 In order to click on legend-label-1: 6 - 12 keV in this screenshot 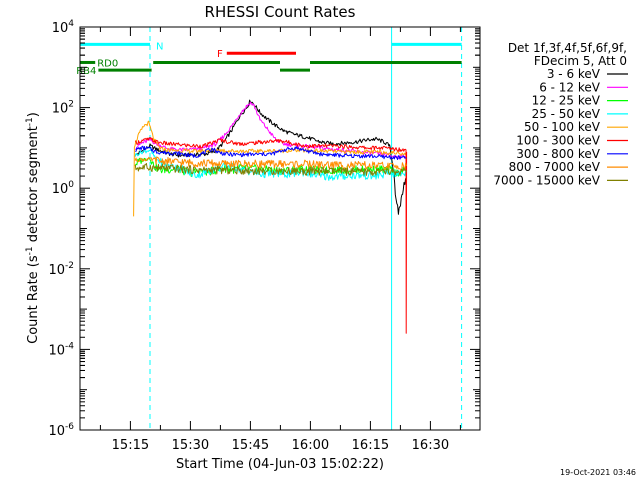, I will do `click(570, 87)`.